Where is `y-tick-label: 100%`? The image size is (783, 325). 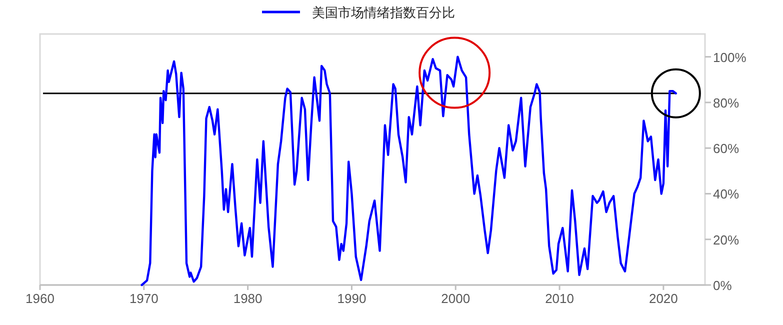
y-tick-label: 100% is located at coordinates (730, 57).